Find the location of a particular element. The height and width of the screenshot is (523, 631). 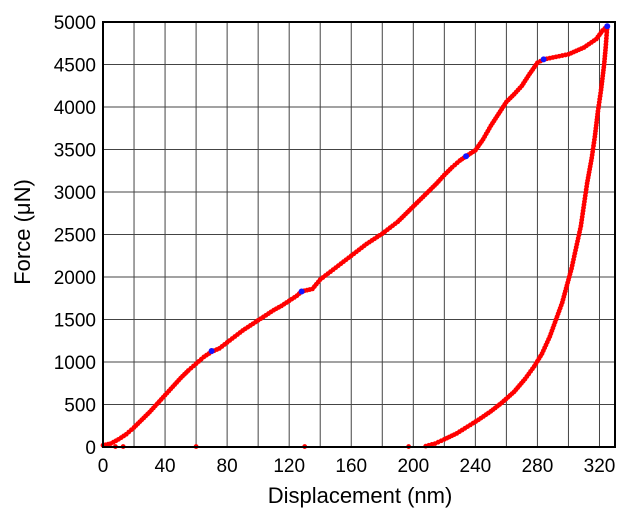

y-tick-label: 2000 is located at coordinates (75, 278).